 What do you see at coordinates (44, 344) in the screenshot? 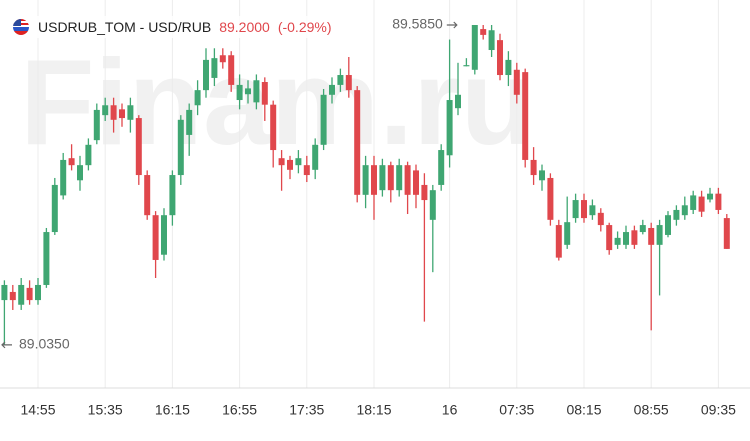
I see `low-marker-label: 89.0350` at bounding box center [44, 344].